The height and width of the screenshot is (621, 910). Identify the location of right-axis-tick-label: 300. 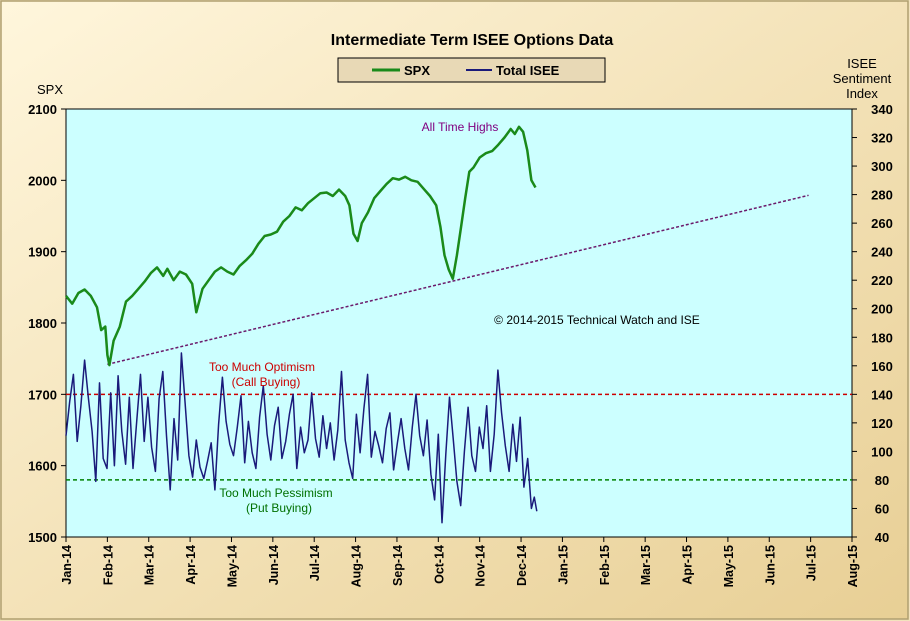
(882, 166).